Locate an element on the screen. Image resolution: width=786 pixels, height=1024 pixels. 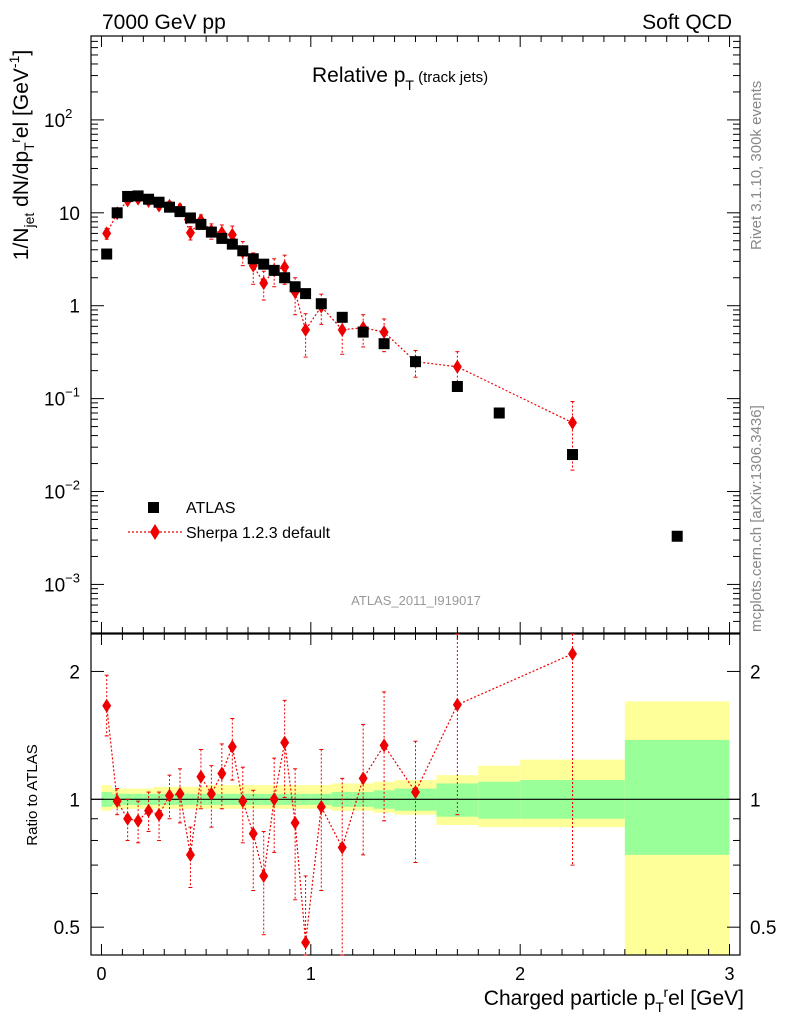
y-tick-label: 10 is located at coordinates (69, 214).